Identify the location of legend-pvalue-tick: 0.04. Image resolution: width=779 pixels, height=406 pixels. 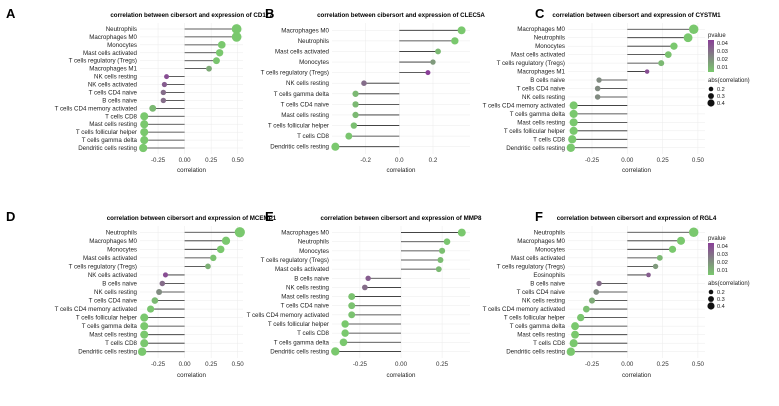
(722, 44).